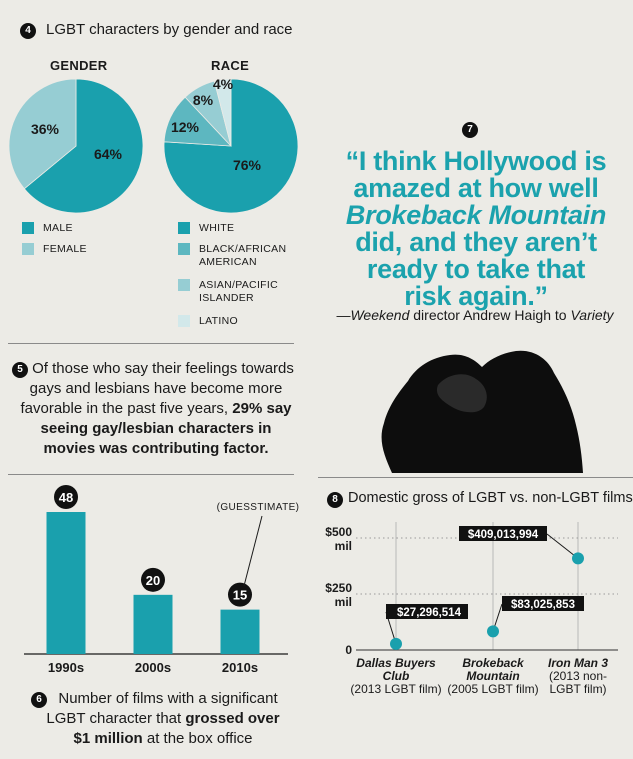 This screenshot has height=759, width=633. I want to click on legend-black: BLACK/AFRICAN AMERICAN, so click(238, 256).